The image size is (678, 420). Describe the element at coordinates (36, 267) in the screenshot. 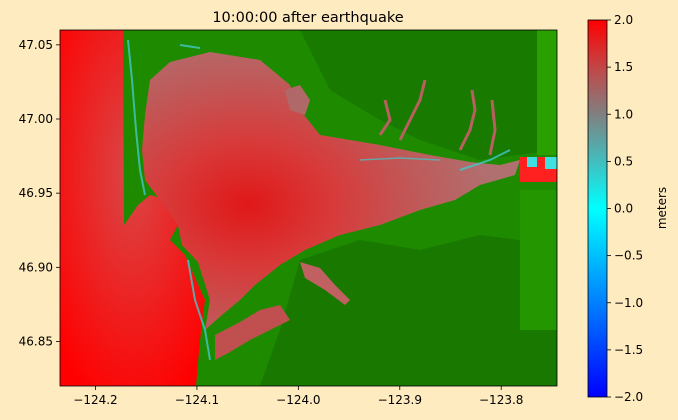

I see `y-tick-label: 46.90` at that location.